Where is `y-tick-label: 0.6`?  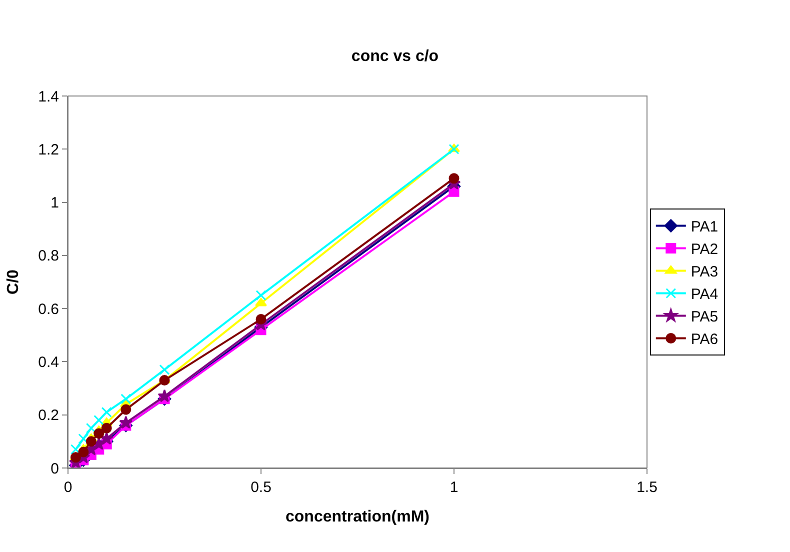
y-tick-label: 0.6 is located at coordinates (48, 309).